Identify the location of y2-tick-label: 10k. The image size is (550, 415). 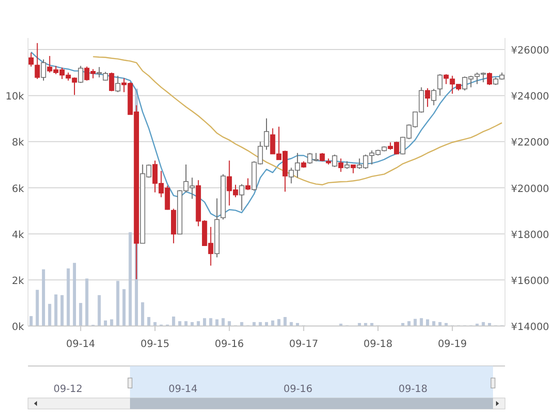
(14, 97).